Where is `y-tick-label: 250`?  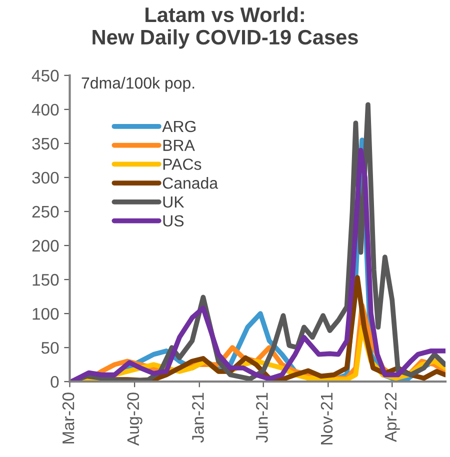 y-tick-label: 250 is located at coordinates (45, 212).